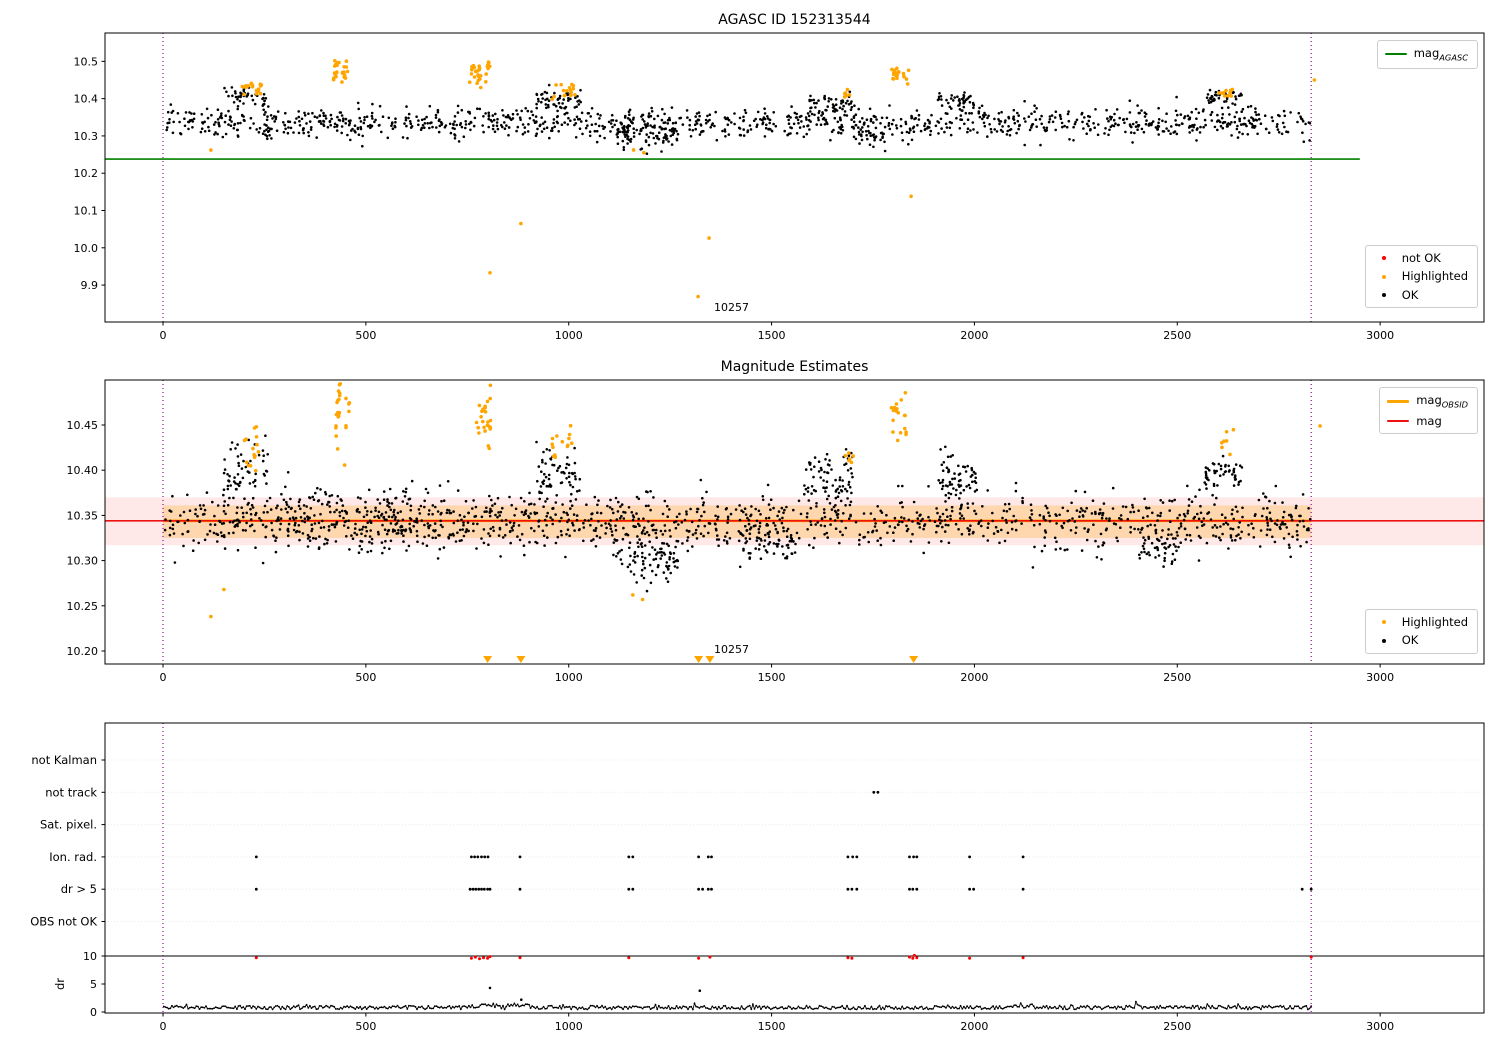 The height and width of the screenshot is (1050, 1500). What do you see at coordinates (794, 20) in the screenshot?
I see `plot1-title: AGASC ID 152313544` at bounding box center [794, 20].